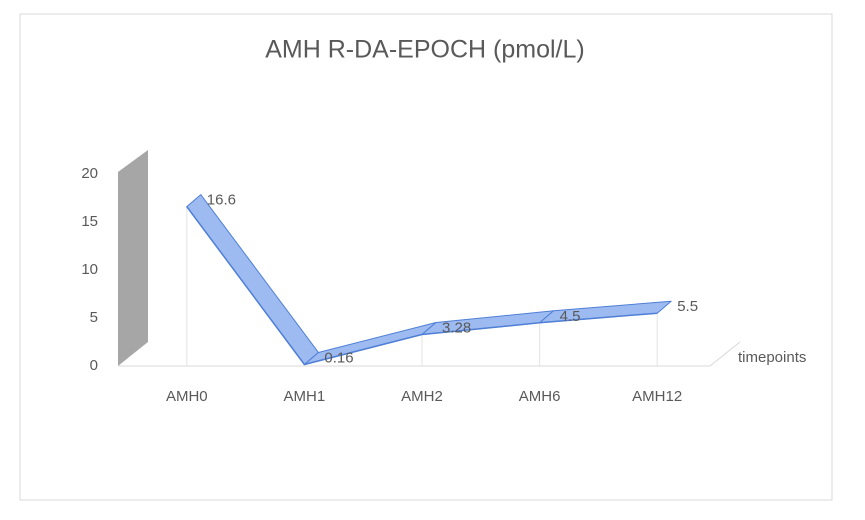  Describe the element at coordinates (94, 365) in the screenshot. I see `y-tick-label: 0` at that location.